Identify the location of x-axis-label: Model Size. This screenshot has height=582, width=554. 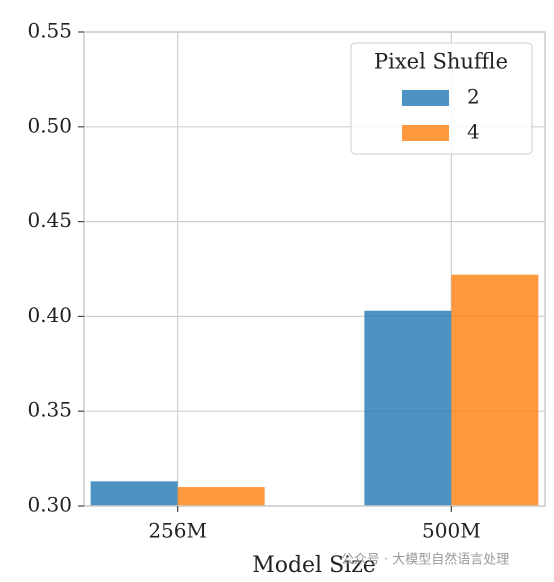
(314, 565).